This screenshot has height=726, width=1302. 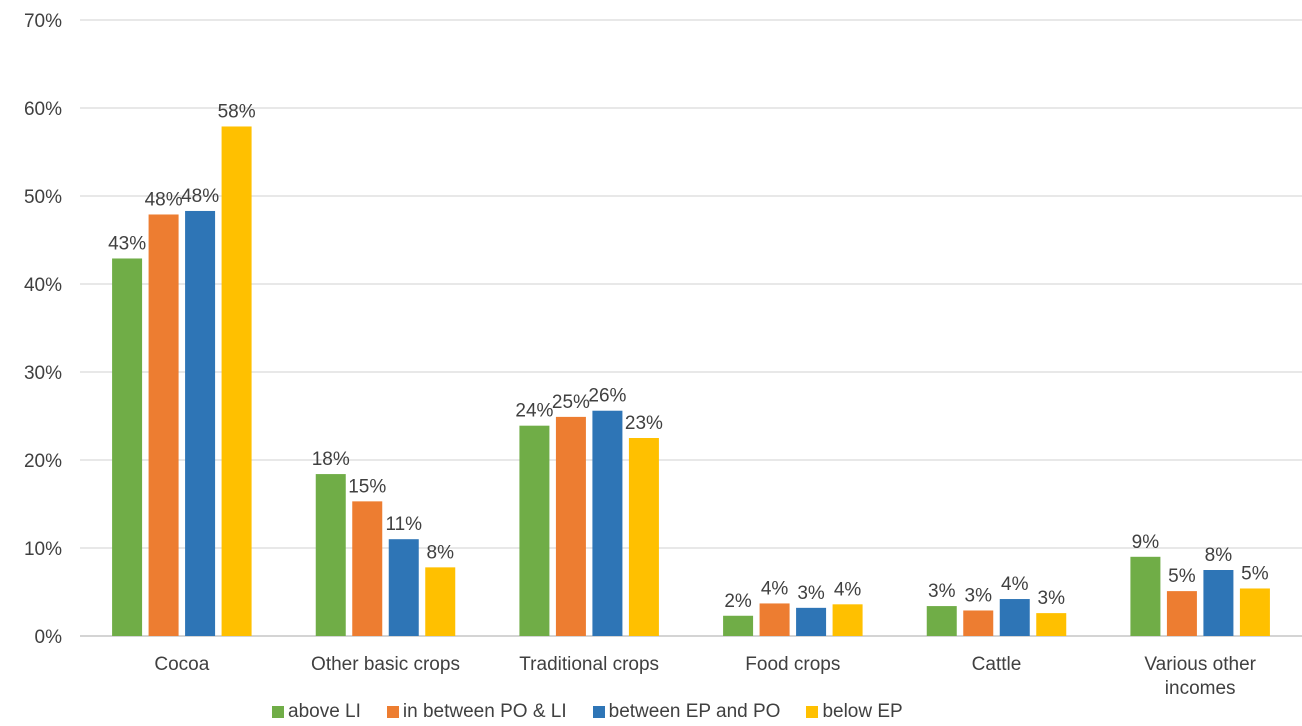 I want to click on legend-label: below EP, so click(x=862, y=711).